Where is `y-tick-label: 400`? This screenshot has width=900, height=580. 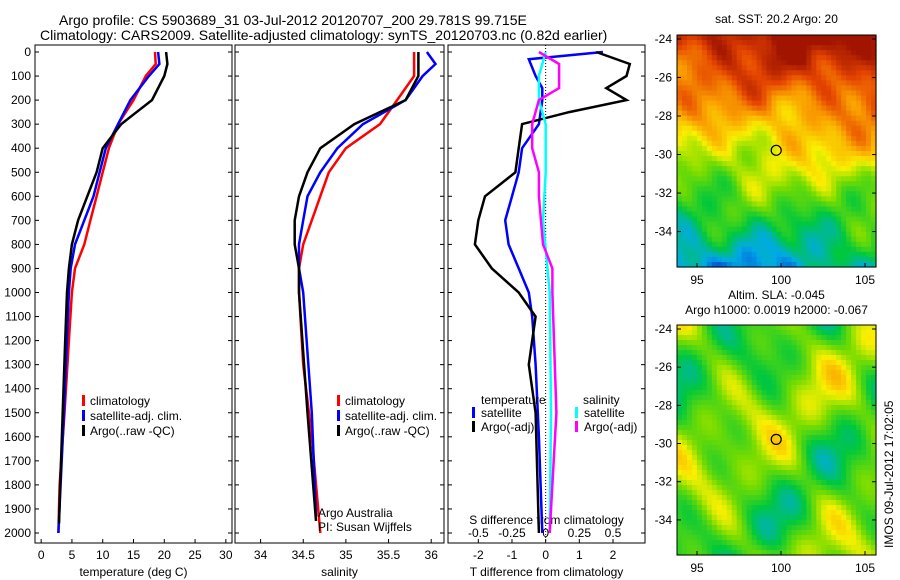
y-tick-label: 400 is located at coordinates (21, 148).